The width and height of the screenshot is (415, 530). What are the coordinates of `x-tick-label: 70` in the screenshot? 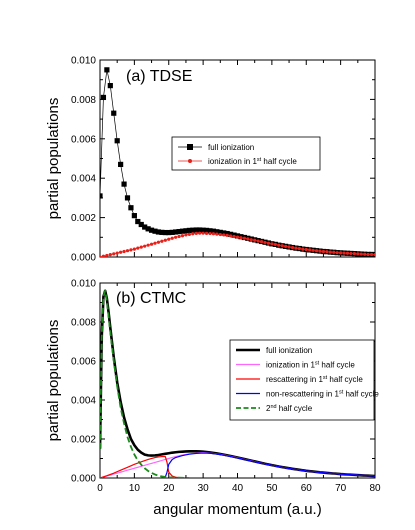 It's located at (341, 488).